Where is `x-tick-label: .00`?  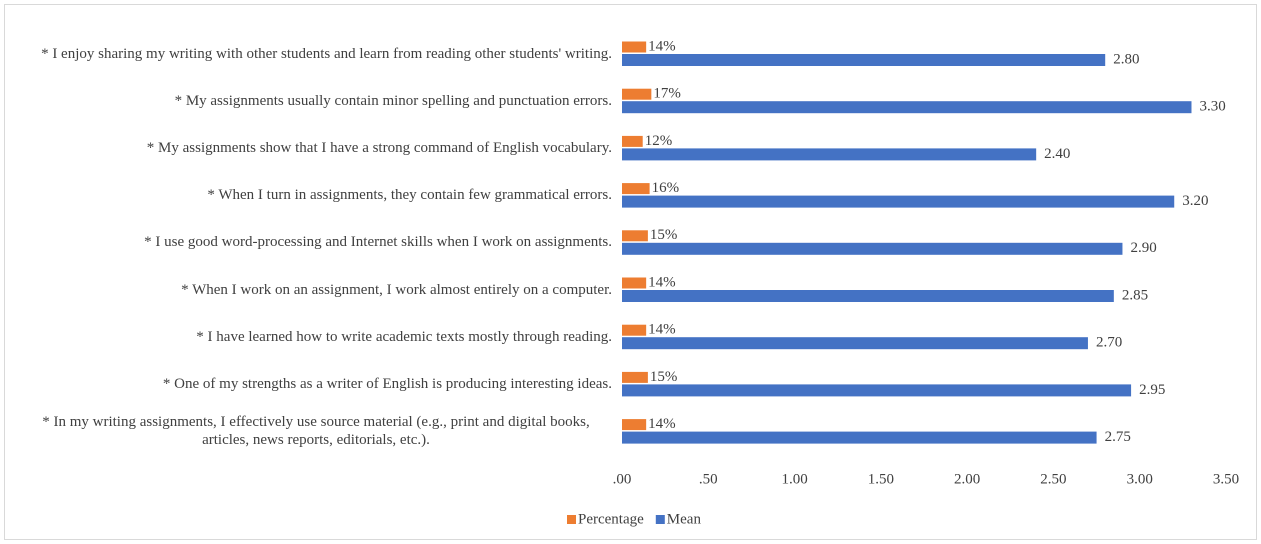
x-tick-label: .00 is located at coordinates (622, 479).